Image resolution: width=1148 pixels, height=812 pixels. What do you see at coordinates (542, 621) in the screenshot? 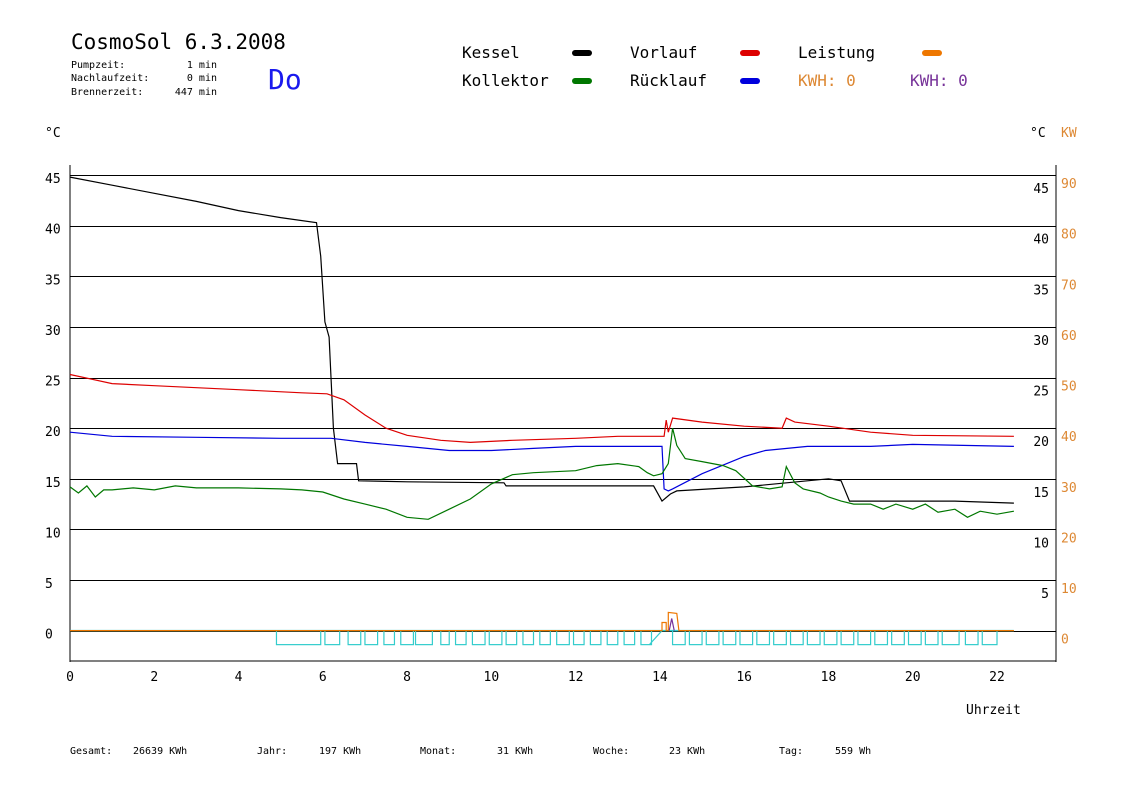
I see `series-leistung-line` at bounding box center [542, 621].